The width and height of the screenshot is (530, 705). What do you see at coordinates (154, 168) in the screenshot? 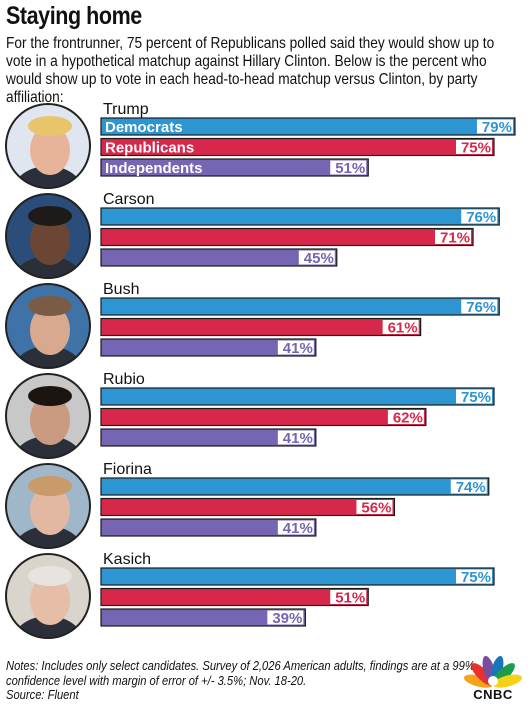
I see `legend-label-independents: Independents` at bounding box center [154, 168].